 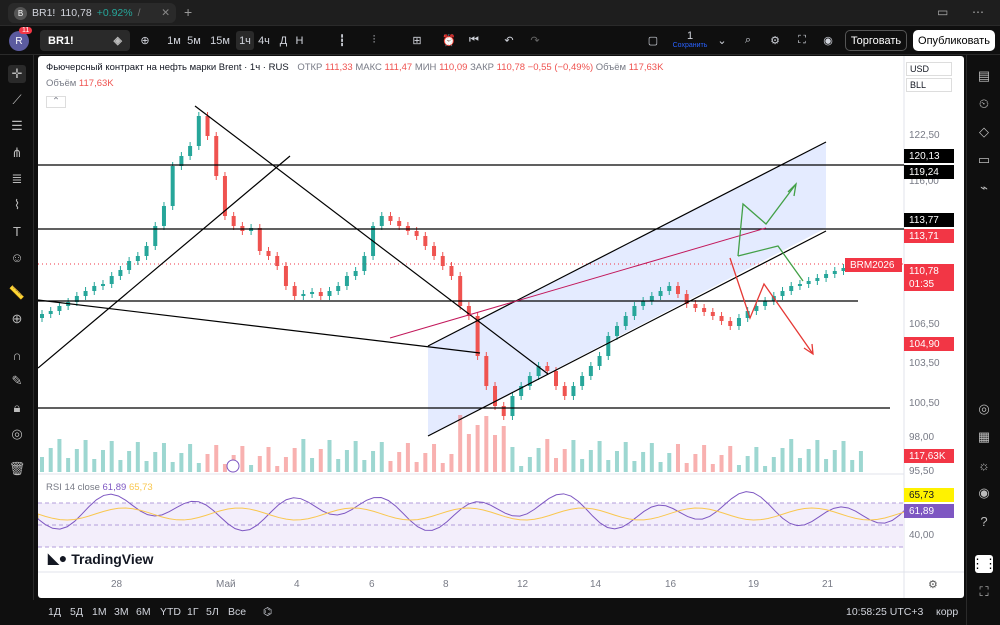 I want to click on gear-icon: ⚙, so click(x=775, y=41).